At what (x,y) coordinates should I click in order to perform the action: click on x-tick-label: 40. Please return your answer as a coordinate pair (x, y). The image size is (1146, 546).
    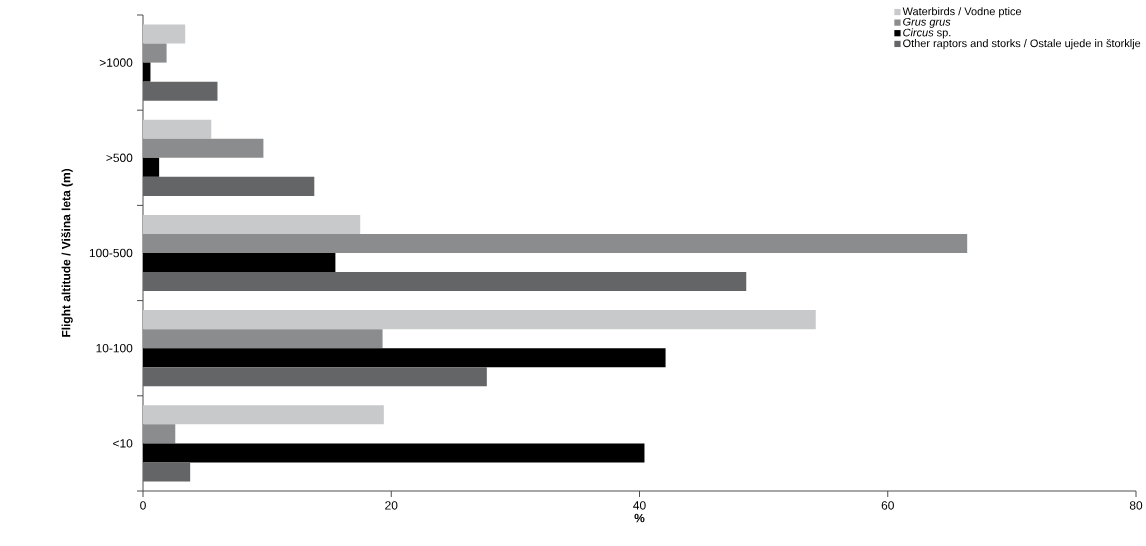
    Looking at the image, I should click on (639, 505).